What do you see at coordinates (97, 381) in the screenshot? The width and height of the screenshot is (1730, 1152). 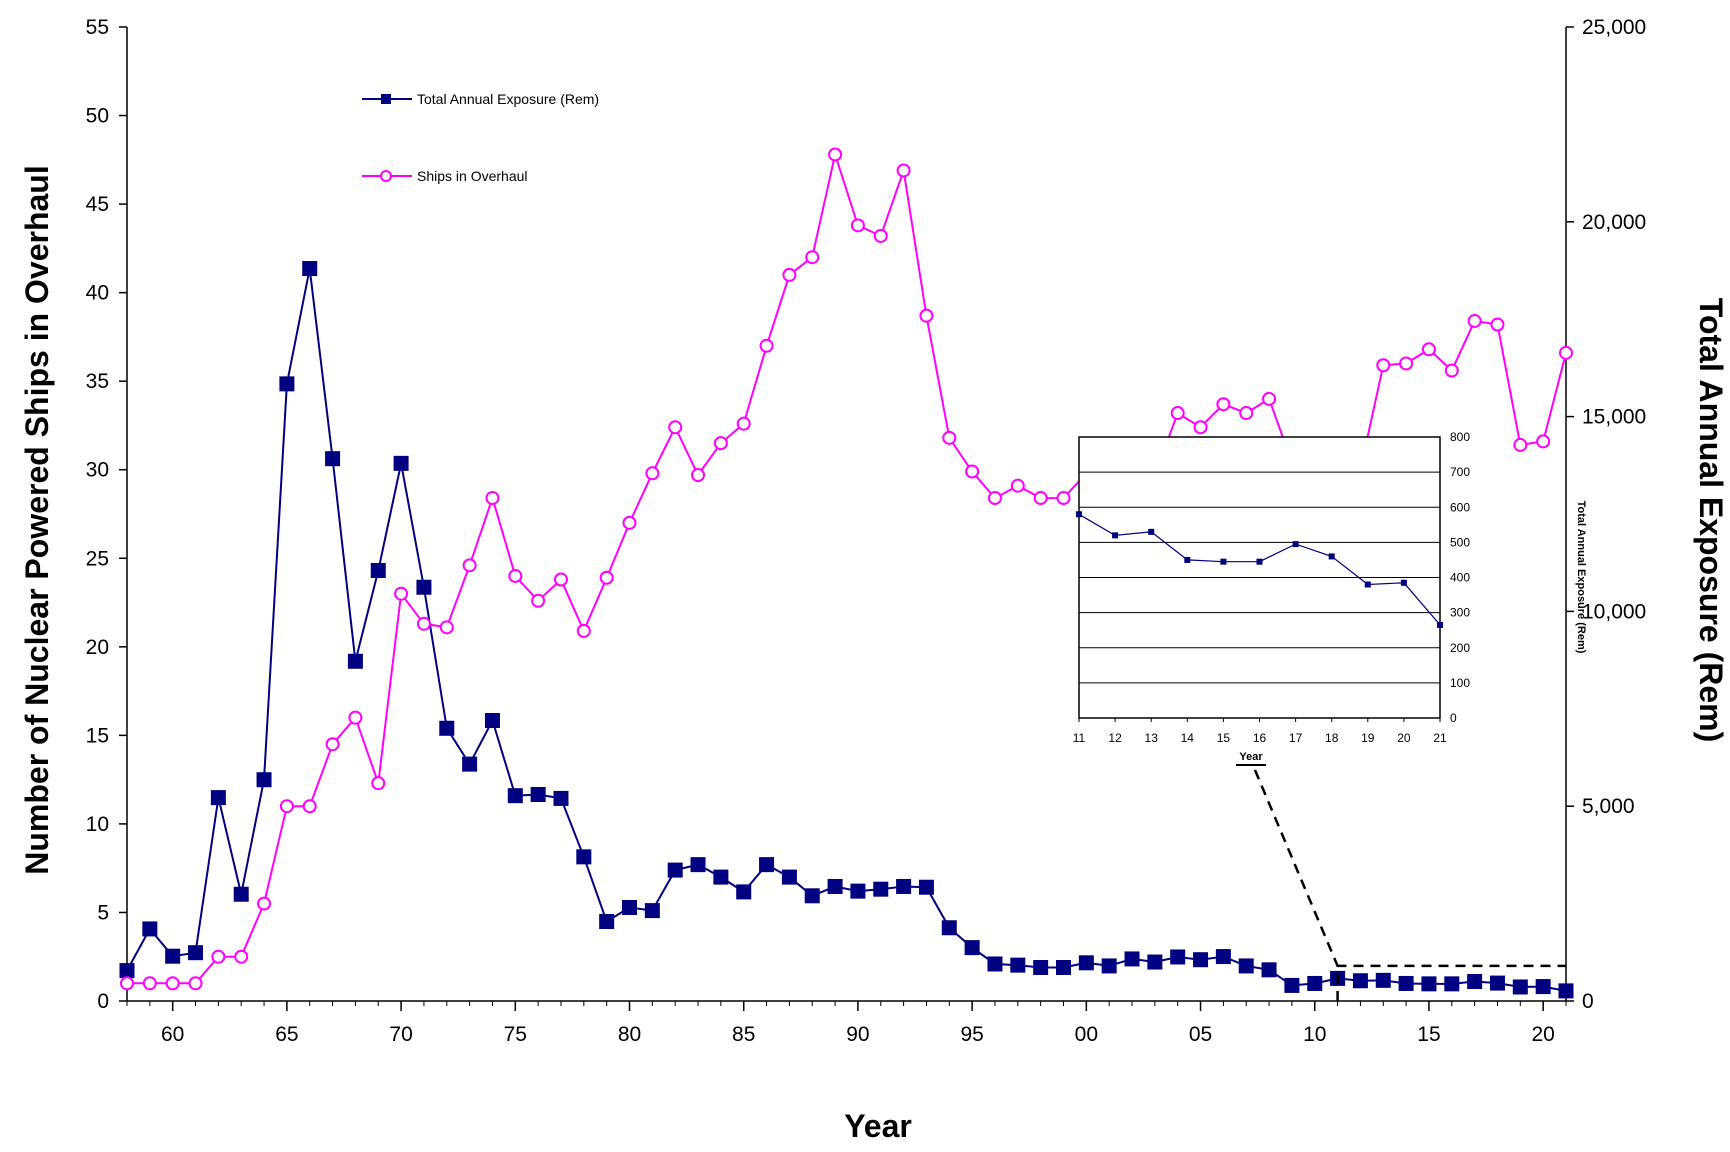 I see `left-tick-label: 35` at bounding box center [97, 381].